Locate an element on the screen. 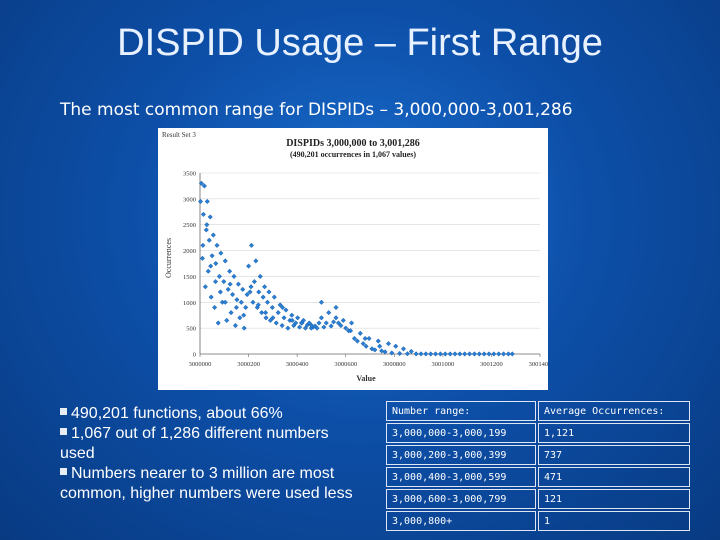  y-tick-label: 0 is located at coordinates (194, 355).